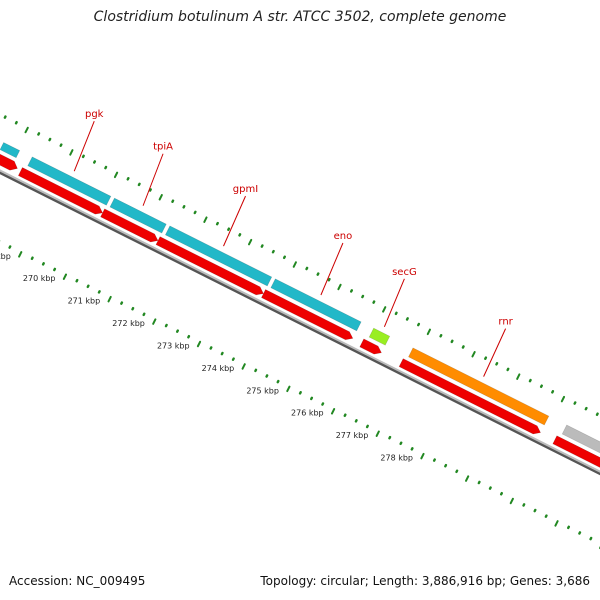 This screenshot has height=600, width=600. I want to click on gene-secG, so click(379, 336).